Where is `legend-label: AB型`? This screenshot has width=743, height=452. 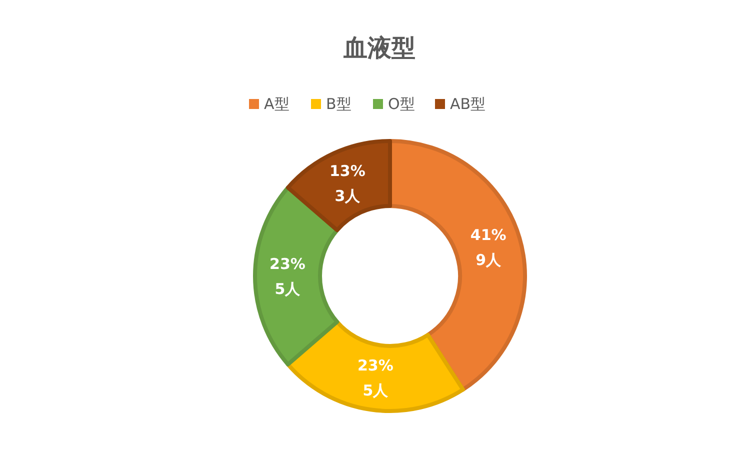
legend-label: AB型 is located at coordinates (468, 104).